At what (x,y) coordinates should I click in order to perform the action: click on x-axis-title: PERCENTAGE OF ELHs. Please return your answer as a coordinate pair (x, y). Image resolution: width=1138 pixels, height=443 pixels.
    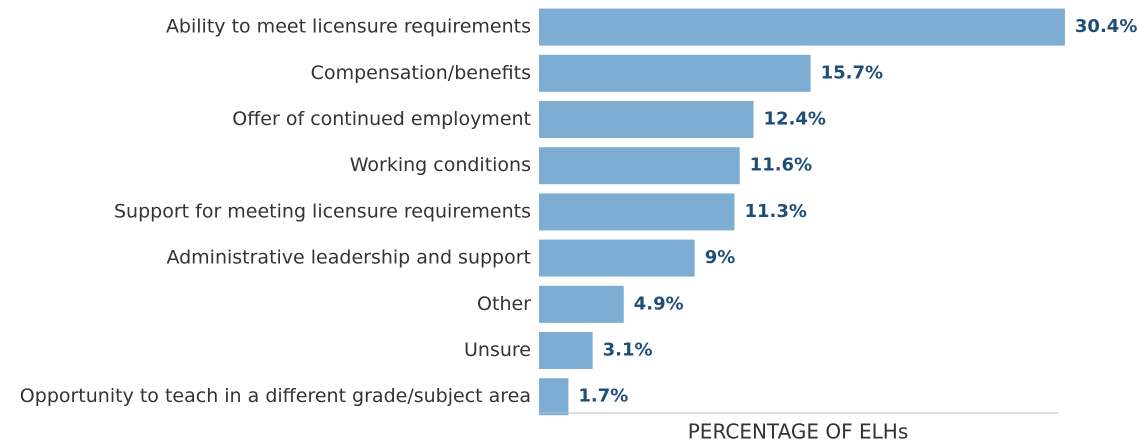
    Looking at the image, I should click on (798, 431).